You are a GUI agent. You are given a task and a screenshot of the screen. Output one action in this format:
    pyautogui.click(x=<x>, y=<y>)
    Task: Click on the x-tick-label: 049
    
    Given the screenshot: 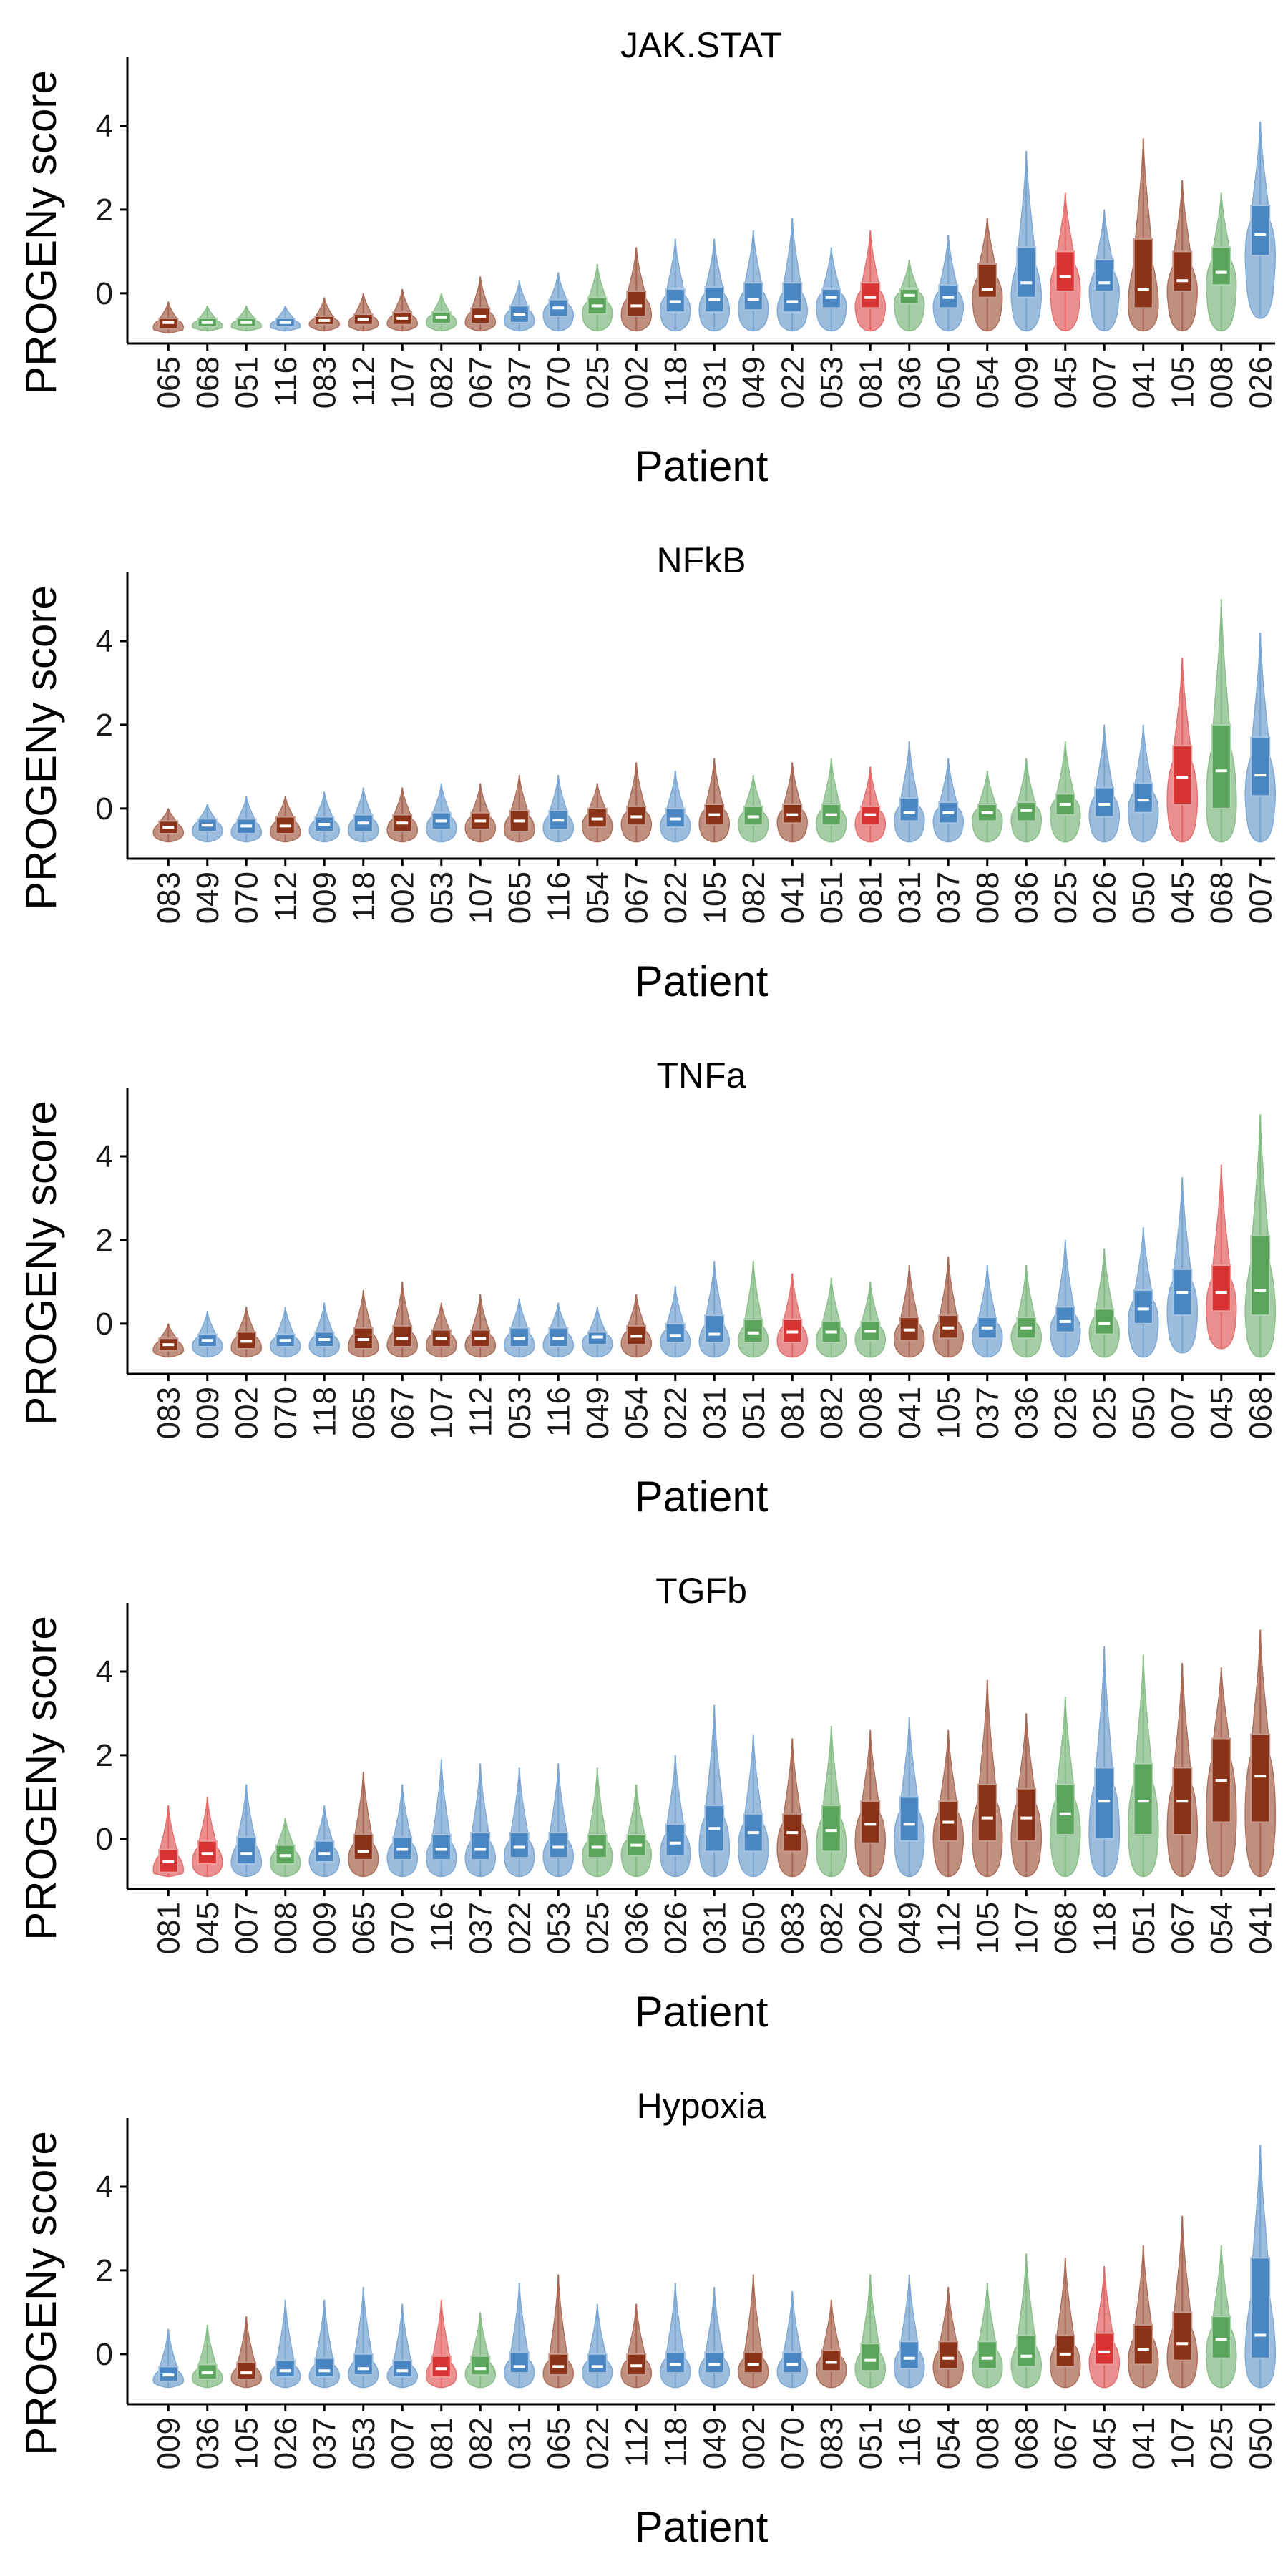 What is the action you would take?
    pyautogui.click(x=597, y=1413)
    